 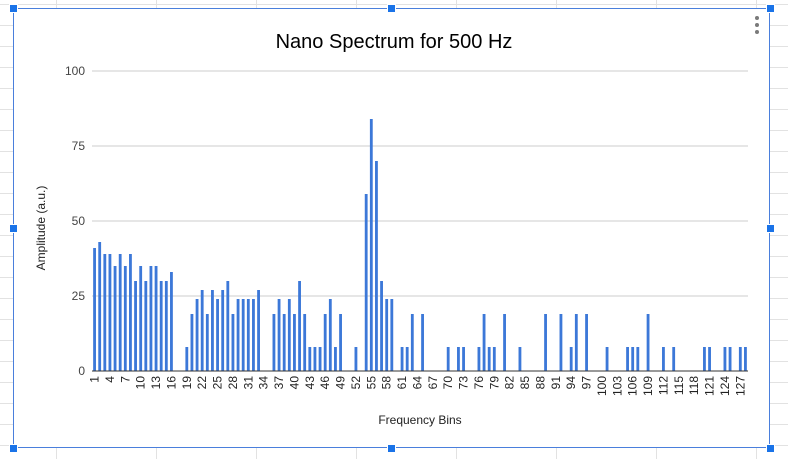 What do you see at coordinates (510, 383) in the screenshot?
I see `x-tick-label: 82` at bounding box center [510, 383].